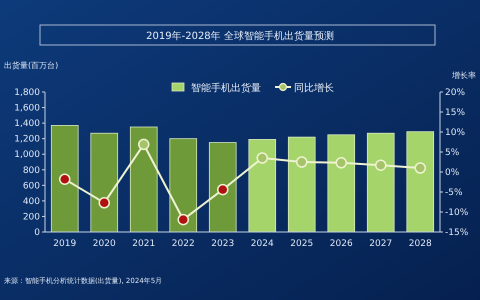 The width and height of the screenshot is (480, 300). What do you see at coordinates (183, 244) in the screenshot?
I see `x-tick-label: 2022` at bounding box center [183, 244].